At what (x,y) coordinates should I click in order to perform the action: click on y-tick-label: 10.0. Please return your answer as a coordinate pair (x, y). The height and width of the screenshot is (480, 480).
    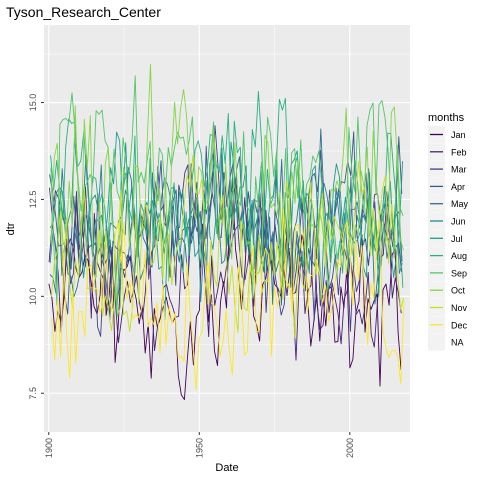
    Looking at the image, I should click on (33, 297).